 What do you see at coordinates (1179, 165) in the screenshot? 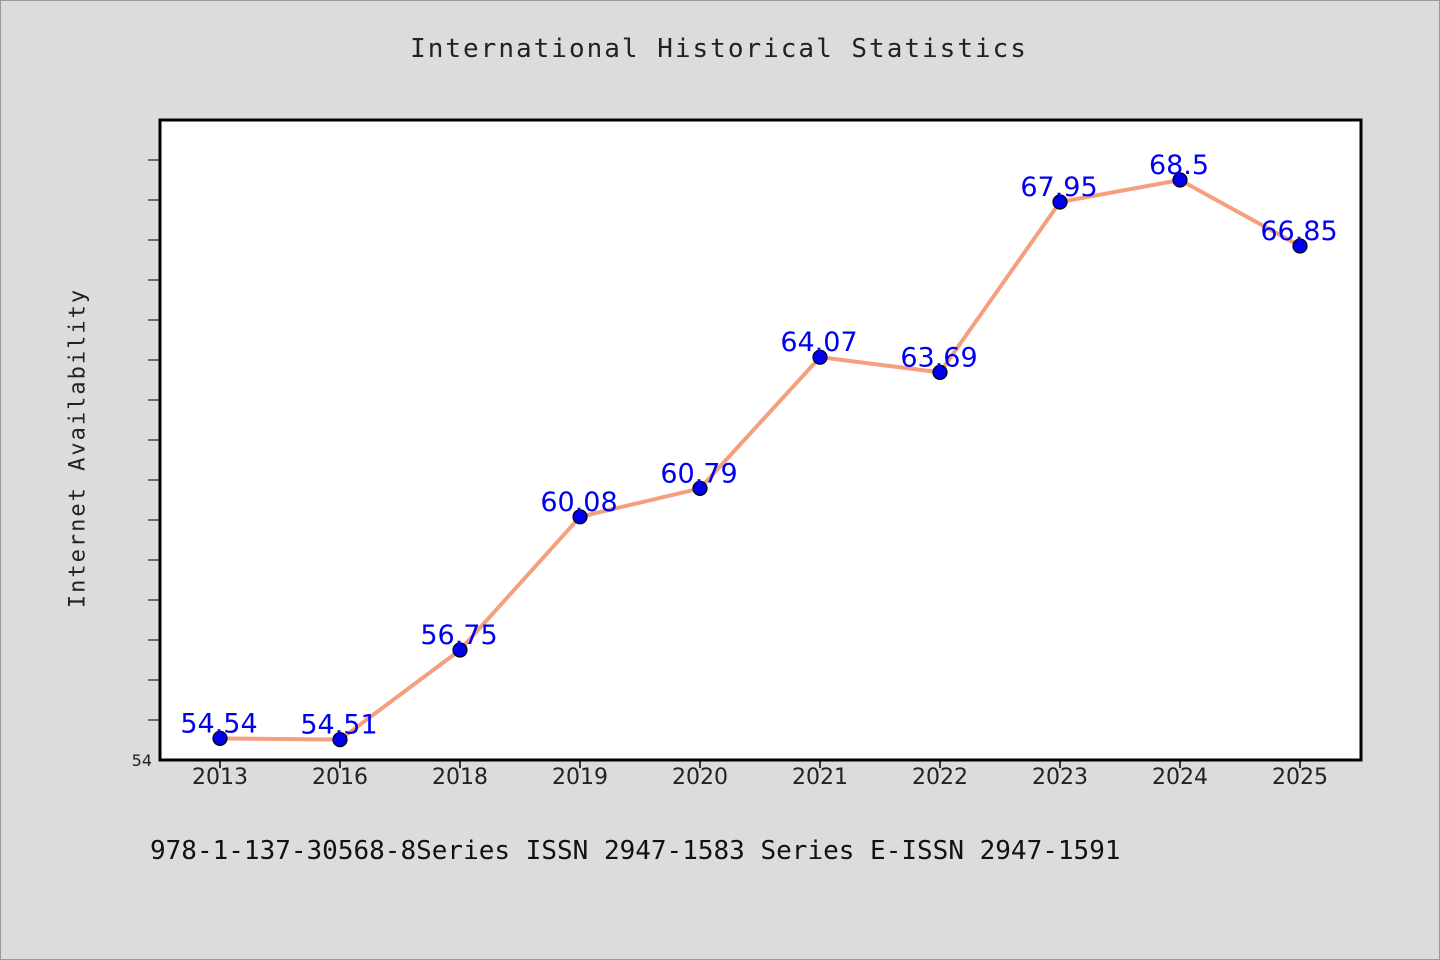
I see `data-label: 68.5` at bounding box center [1179, 165].